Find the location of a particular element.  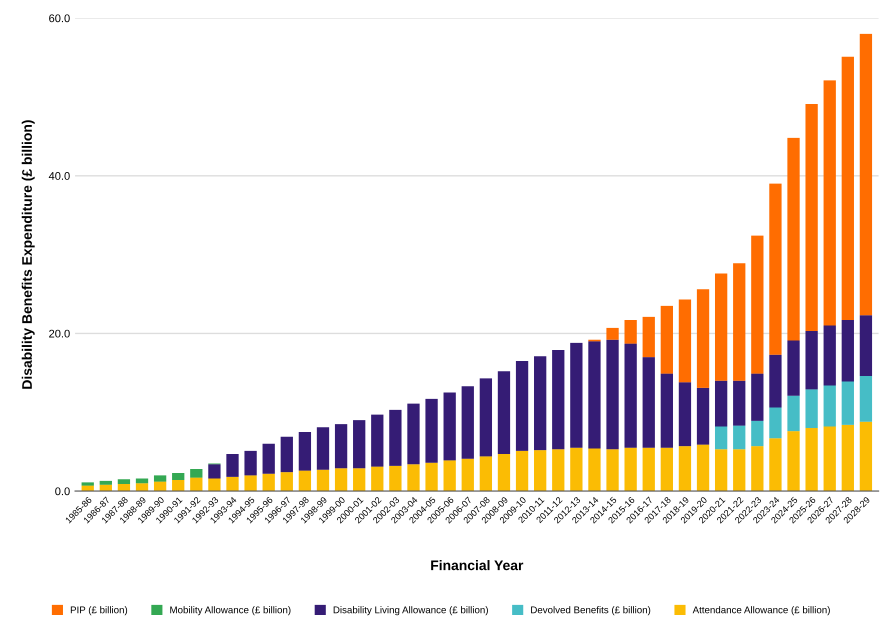

y-tick-label: 20.0 is located at coordinates (59, 334).